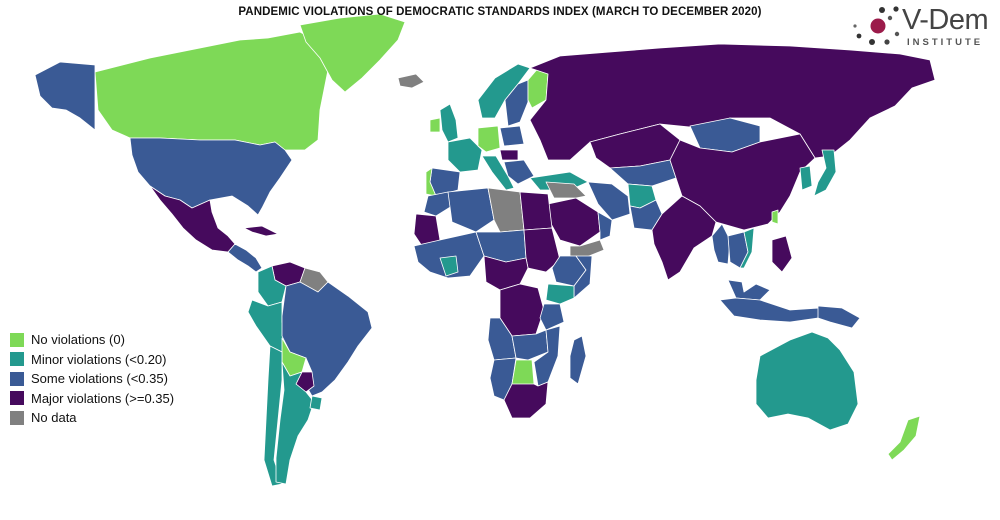 This screenshot has height=520, width=1000. Describe the element at coordinates (684, 238) in the screenshot. I see `country-india` at that location.